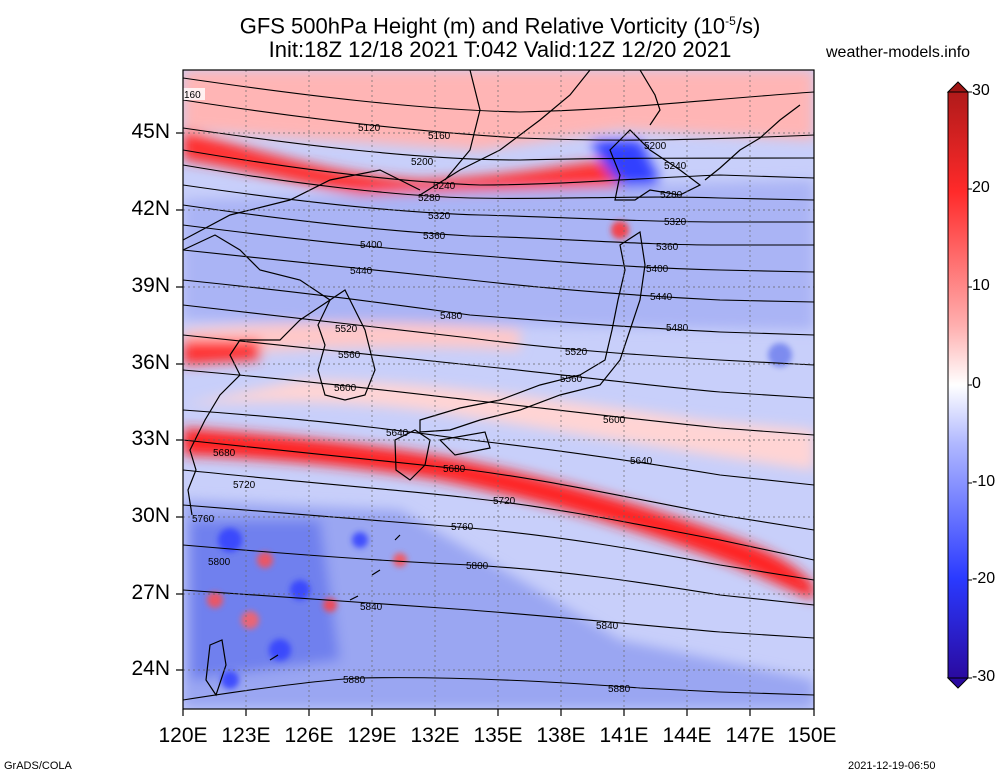 The height and width of the screenshot is (779, 1000). What do you see at coordinates (302, 205) in the screenshot?
I see `china-border` at bounding box center [302, 205].